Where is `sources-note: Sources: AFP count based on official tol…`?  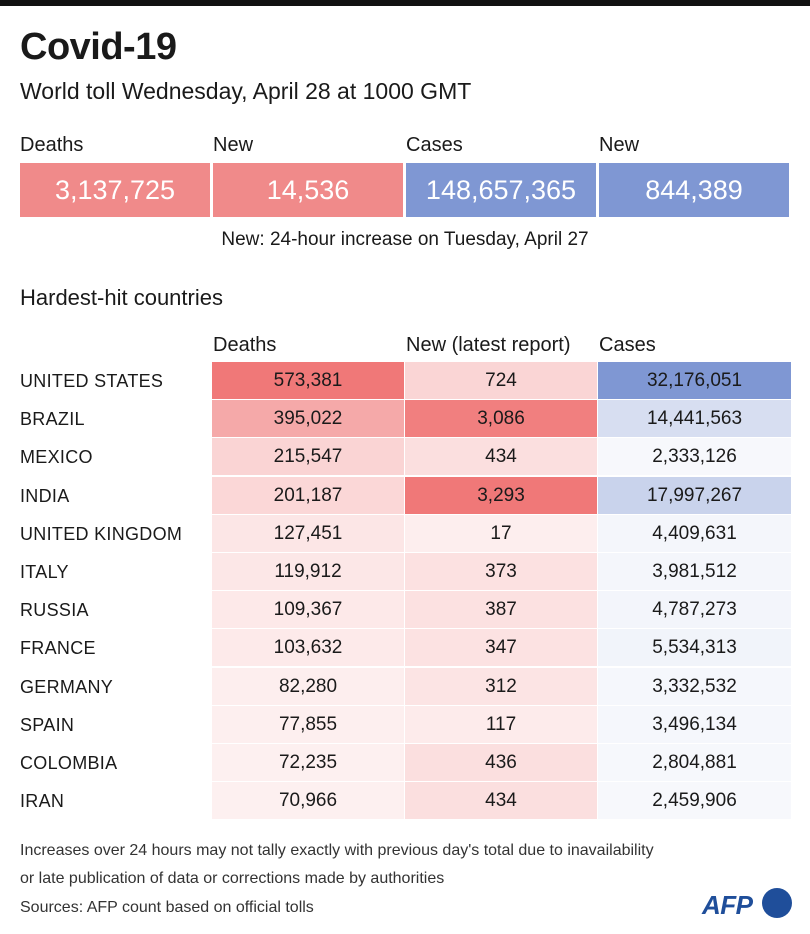
sources-note: Sources: AFP count based on official tol… is located at coordinates (167, 907).